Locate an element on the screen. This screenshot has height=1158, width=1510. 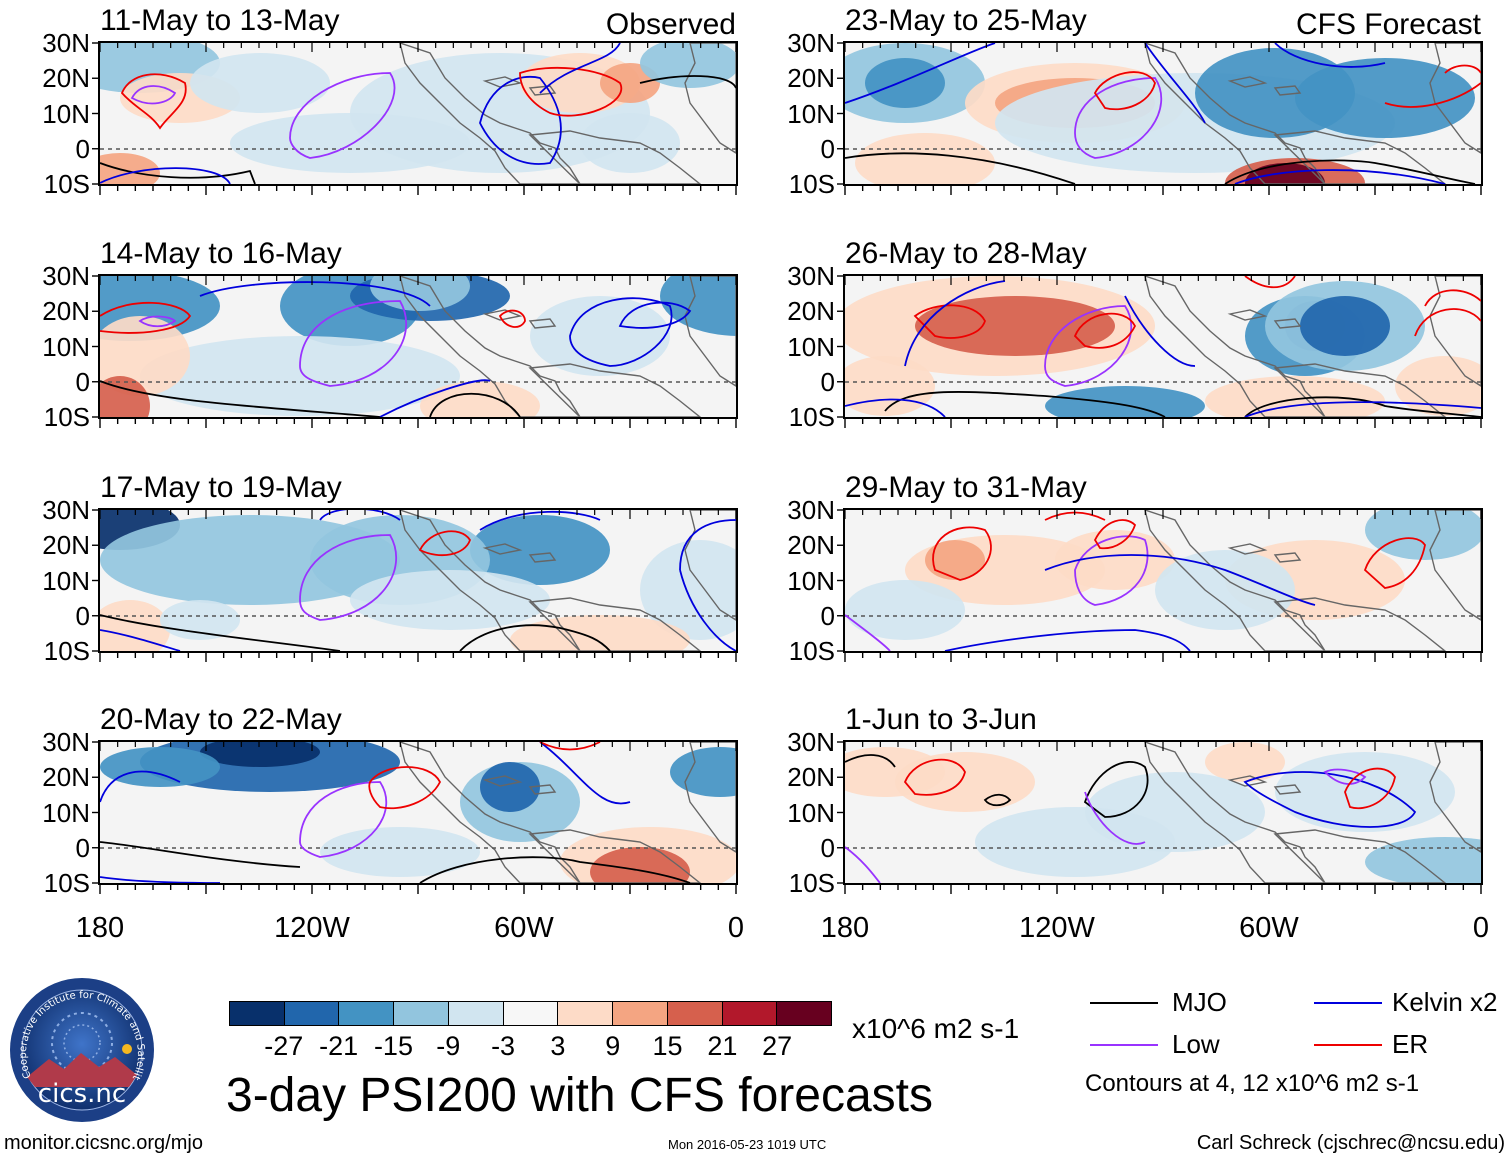
legend-label-er: ER is located at coordinates (1410, 1044).